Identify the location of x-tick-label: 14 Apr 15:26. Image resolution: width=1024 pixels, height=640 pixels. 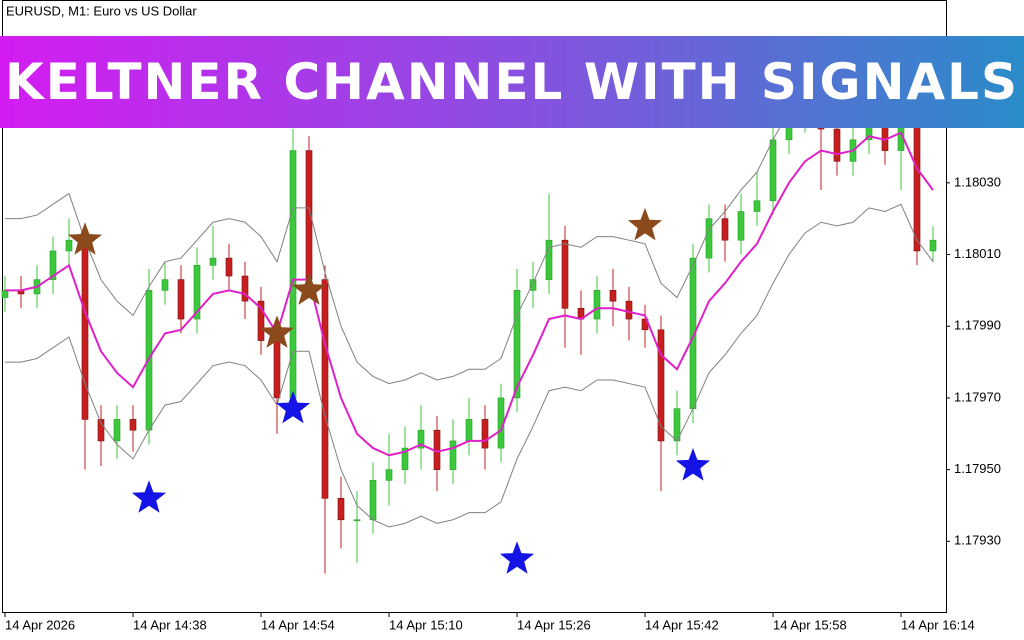
(554, 624).